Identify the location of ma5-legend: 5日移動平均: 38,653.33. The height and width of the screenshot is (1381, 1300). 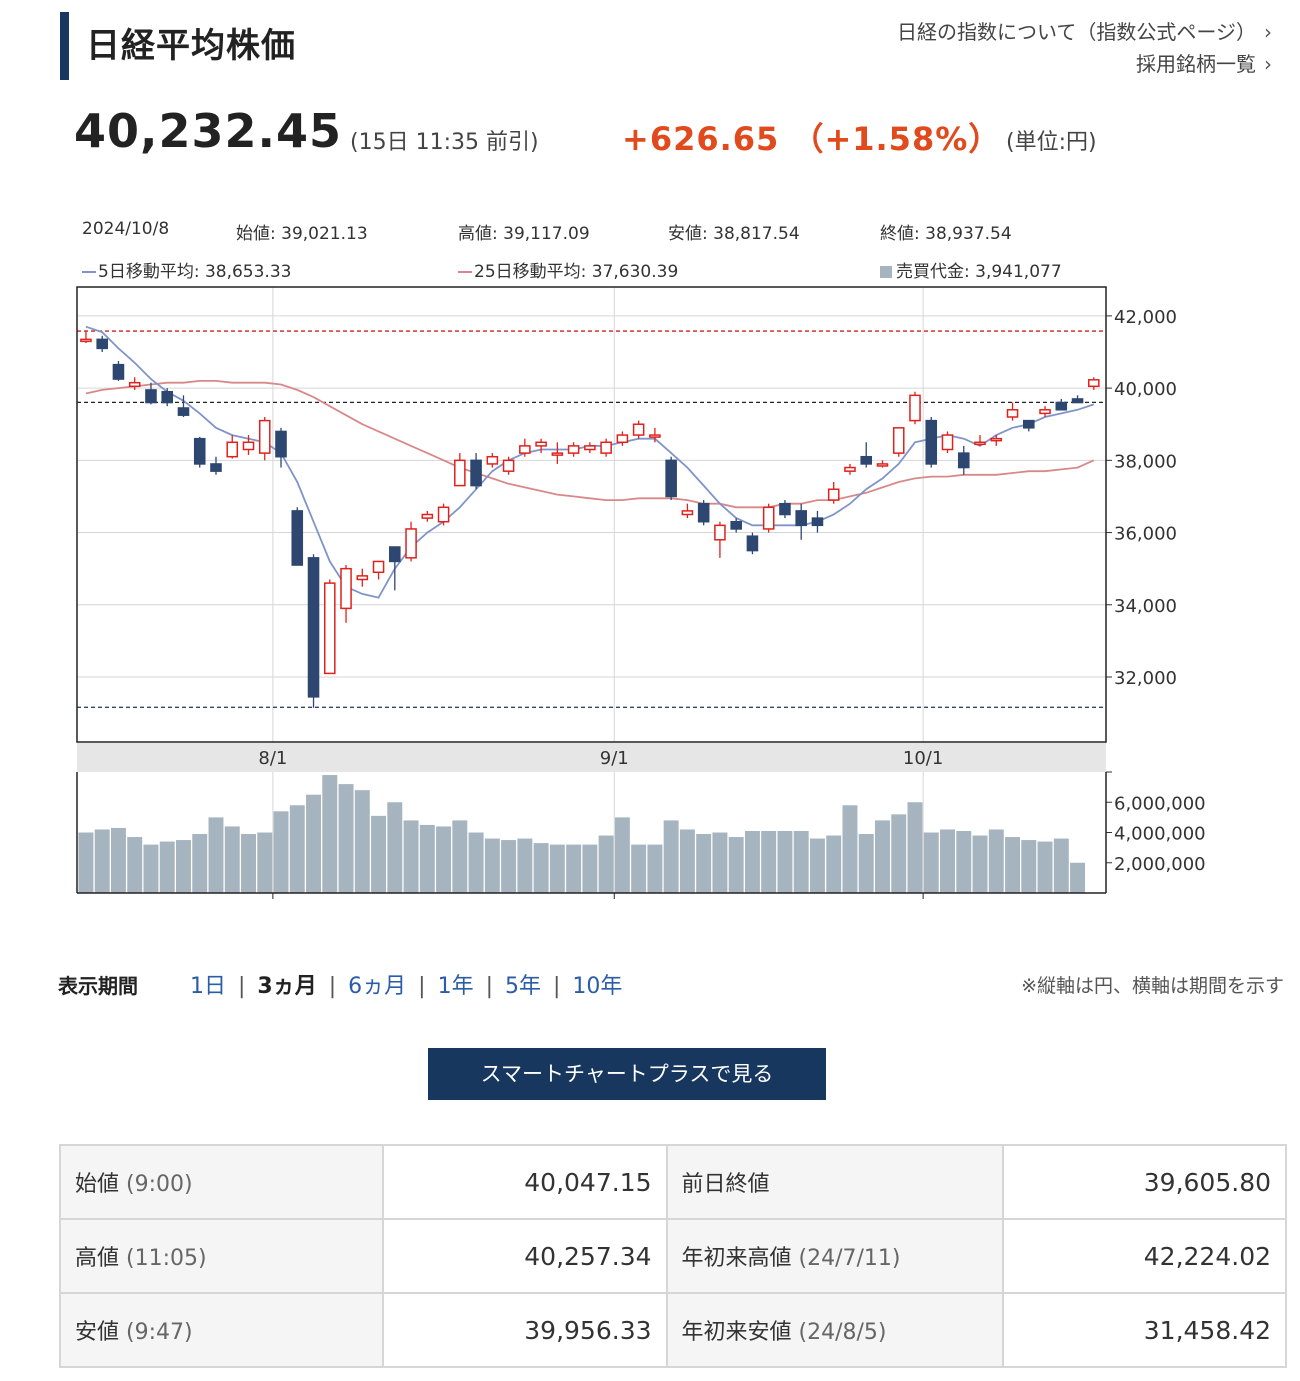
(186, 269).